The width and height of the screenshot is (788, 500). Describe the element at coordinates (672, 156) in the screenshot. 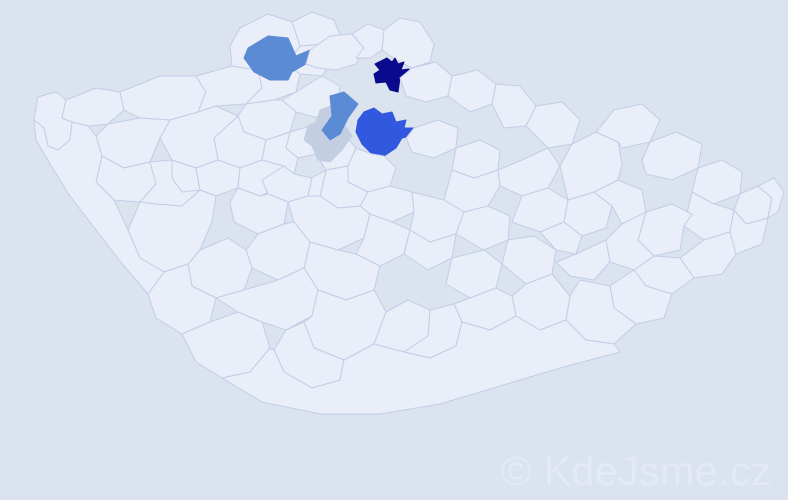

I see `district-bruntal` at that location.